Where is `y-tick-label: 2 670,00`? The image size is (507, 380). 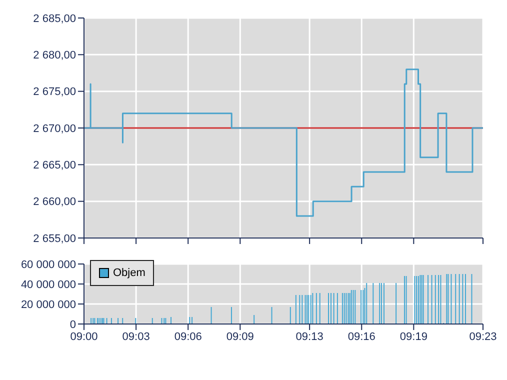 y-tick-label: 2 670,00 is located at coordinates (54, 128).